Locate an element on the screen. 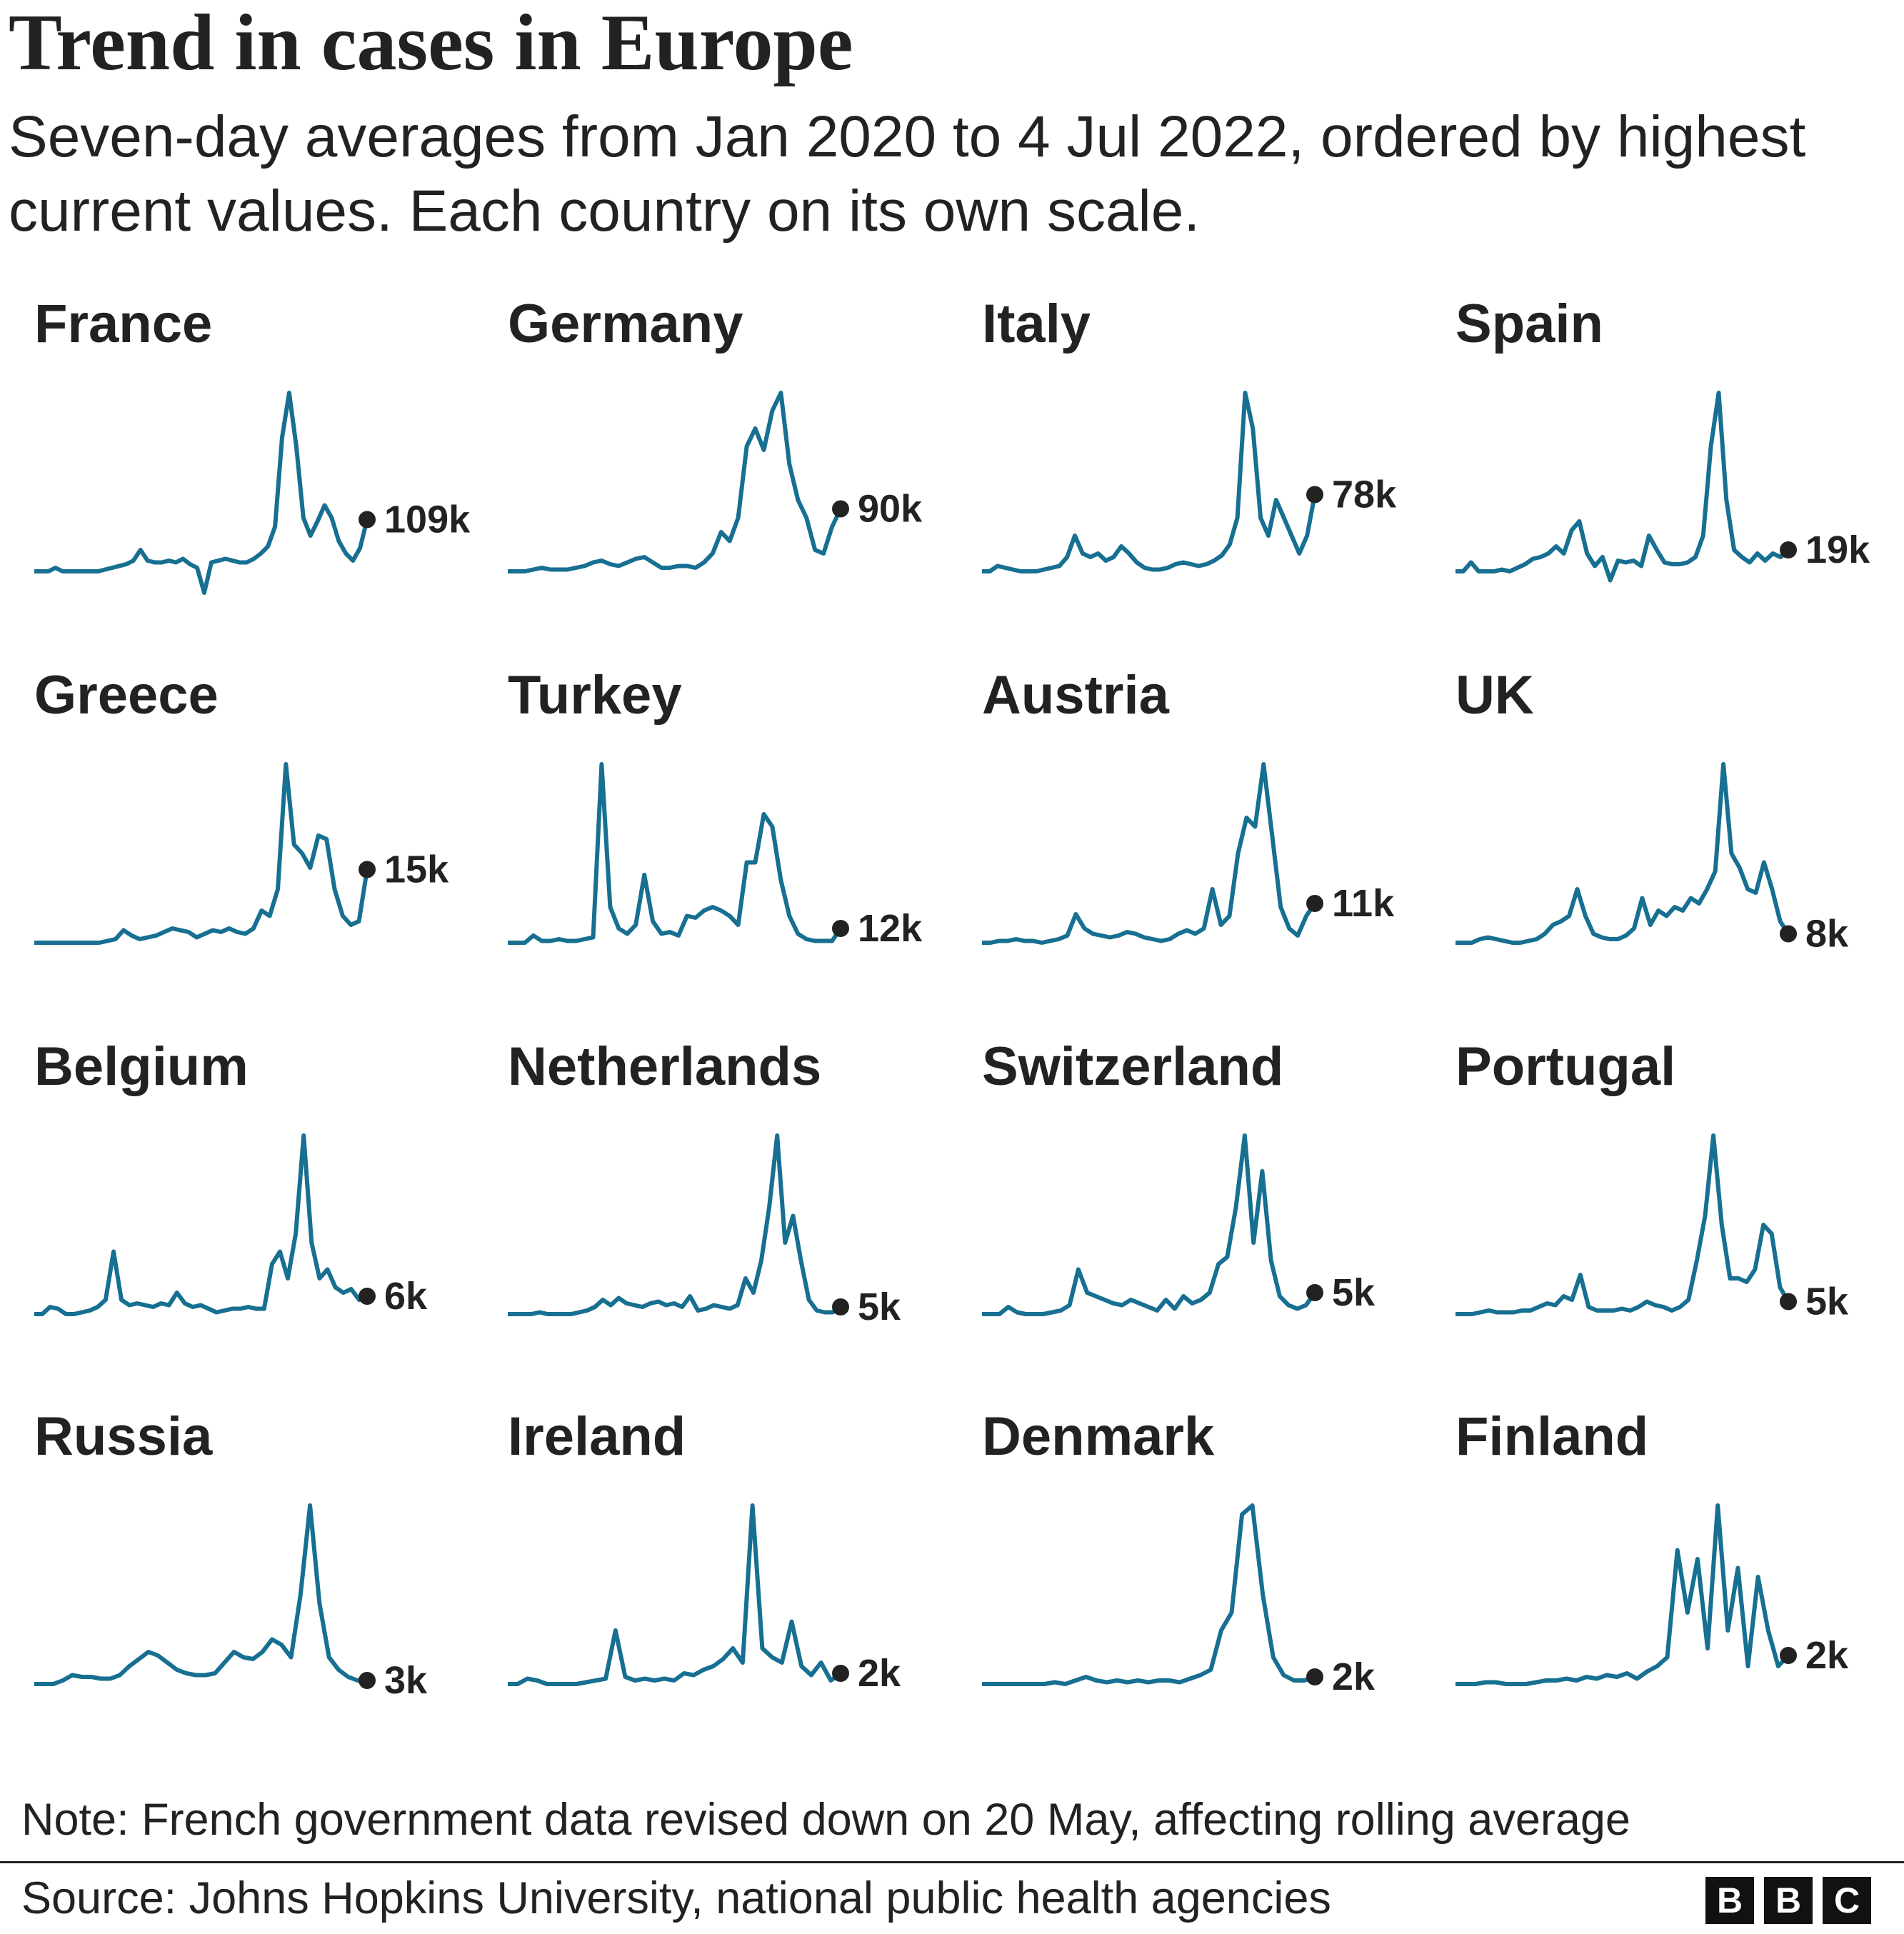 The image size is (1904, 1934). current-value-label: 90k is located at coordinates (890, 509).